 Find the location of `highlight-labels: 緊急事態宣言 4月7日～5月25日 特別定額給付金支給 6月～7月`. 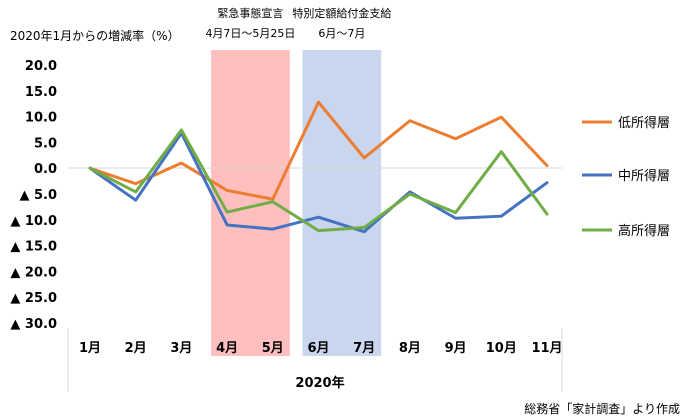

highlight-labels: 緊急事態宣言 4月7日～5月25日 特別定額給付金支給 6月～7月 is located at coordinates (298, 23).